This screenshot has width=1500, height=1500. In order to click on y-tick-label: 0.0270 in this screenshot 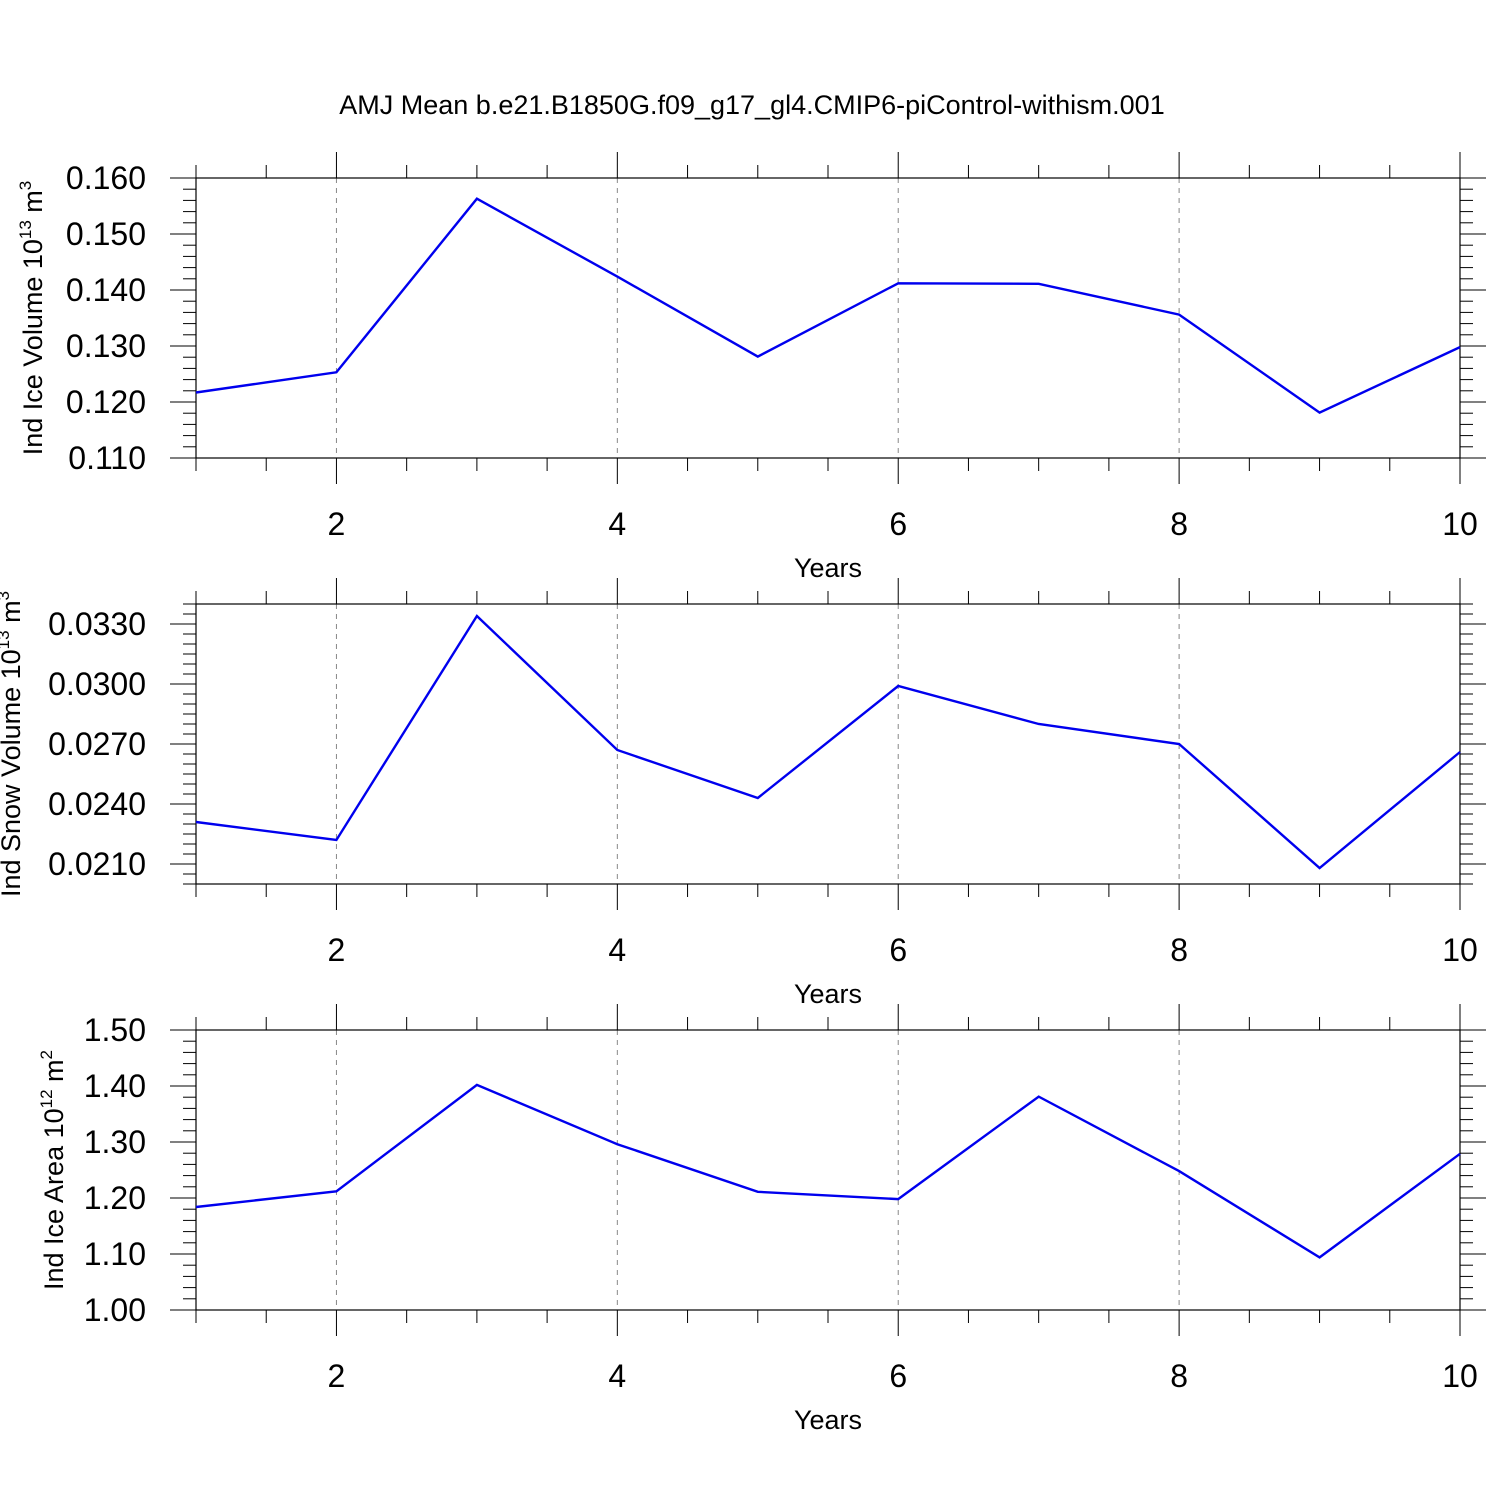, I will do `click(97, 744)`.